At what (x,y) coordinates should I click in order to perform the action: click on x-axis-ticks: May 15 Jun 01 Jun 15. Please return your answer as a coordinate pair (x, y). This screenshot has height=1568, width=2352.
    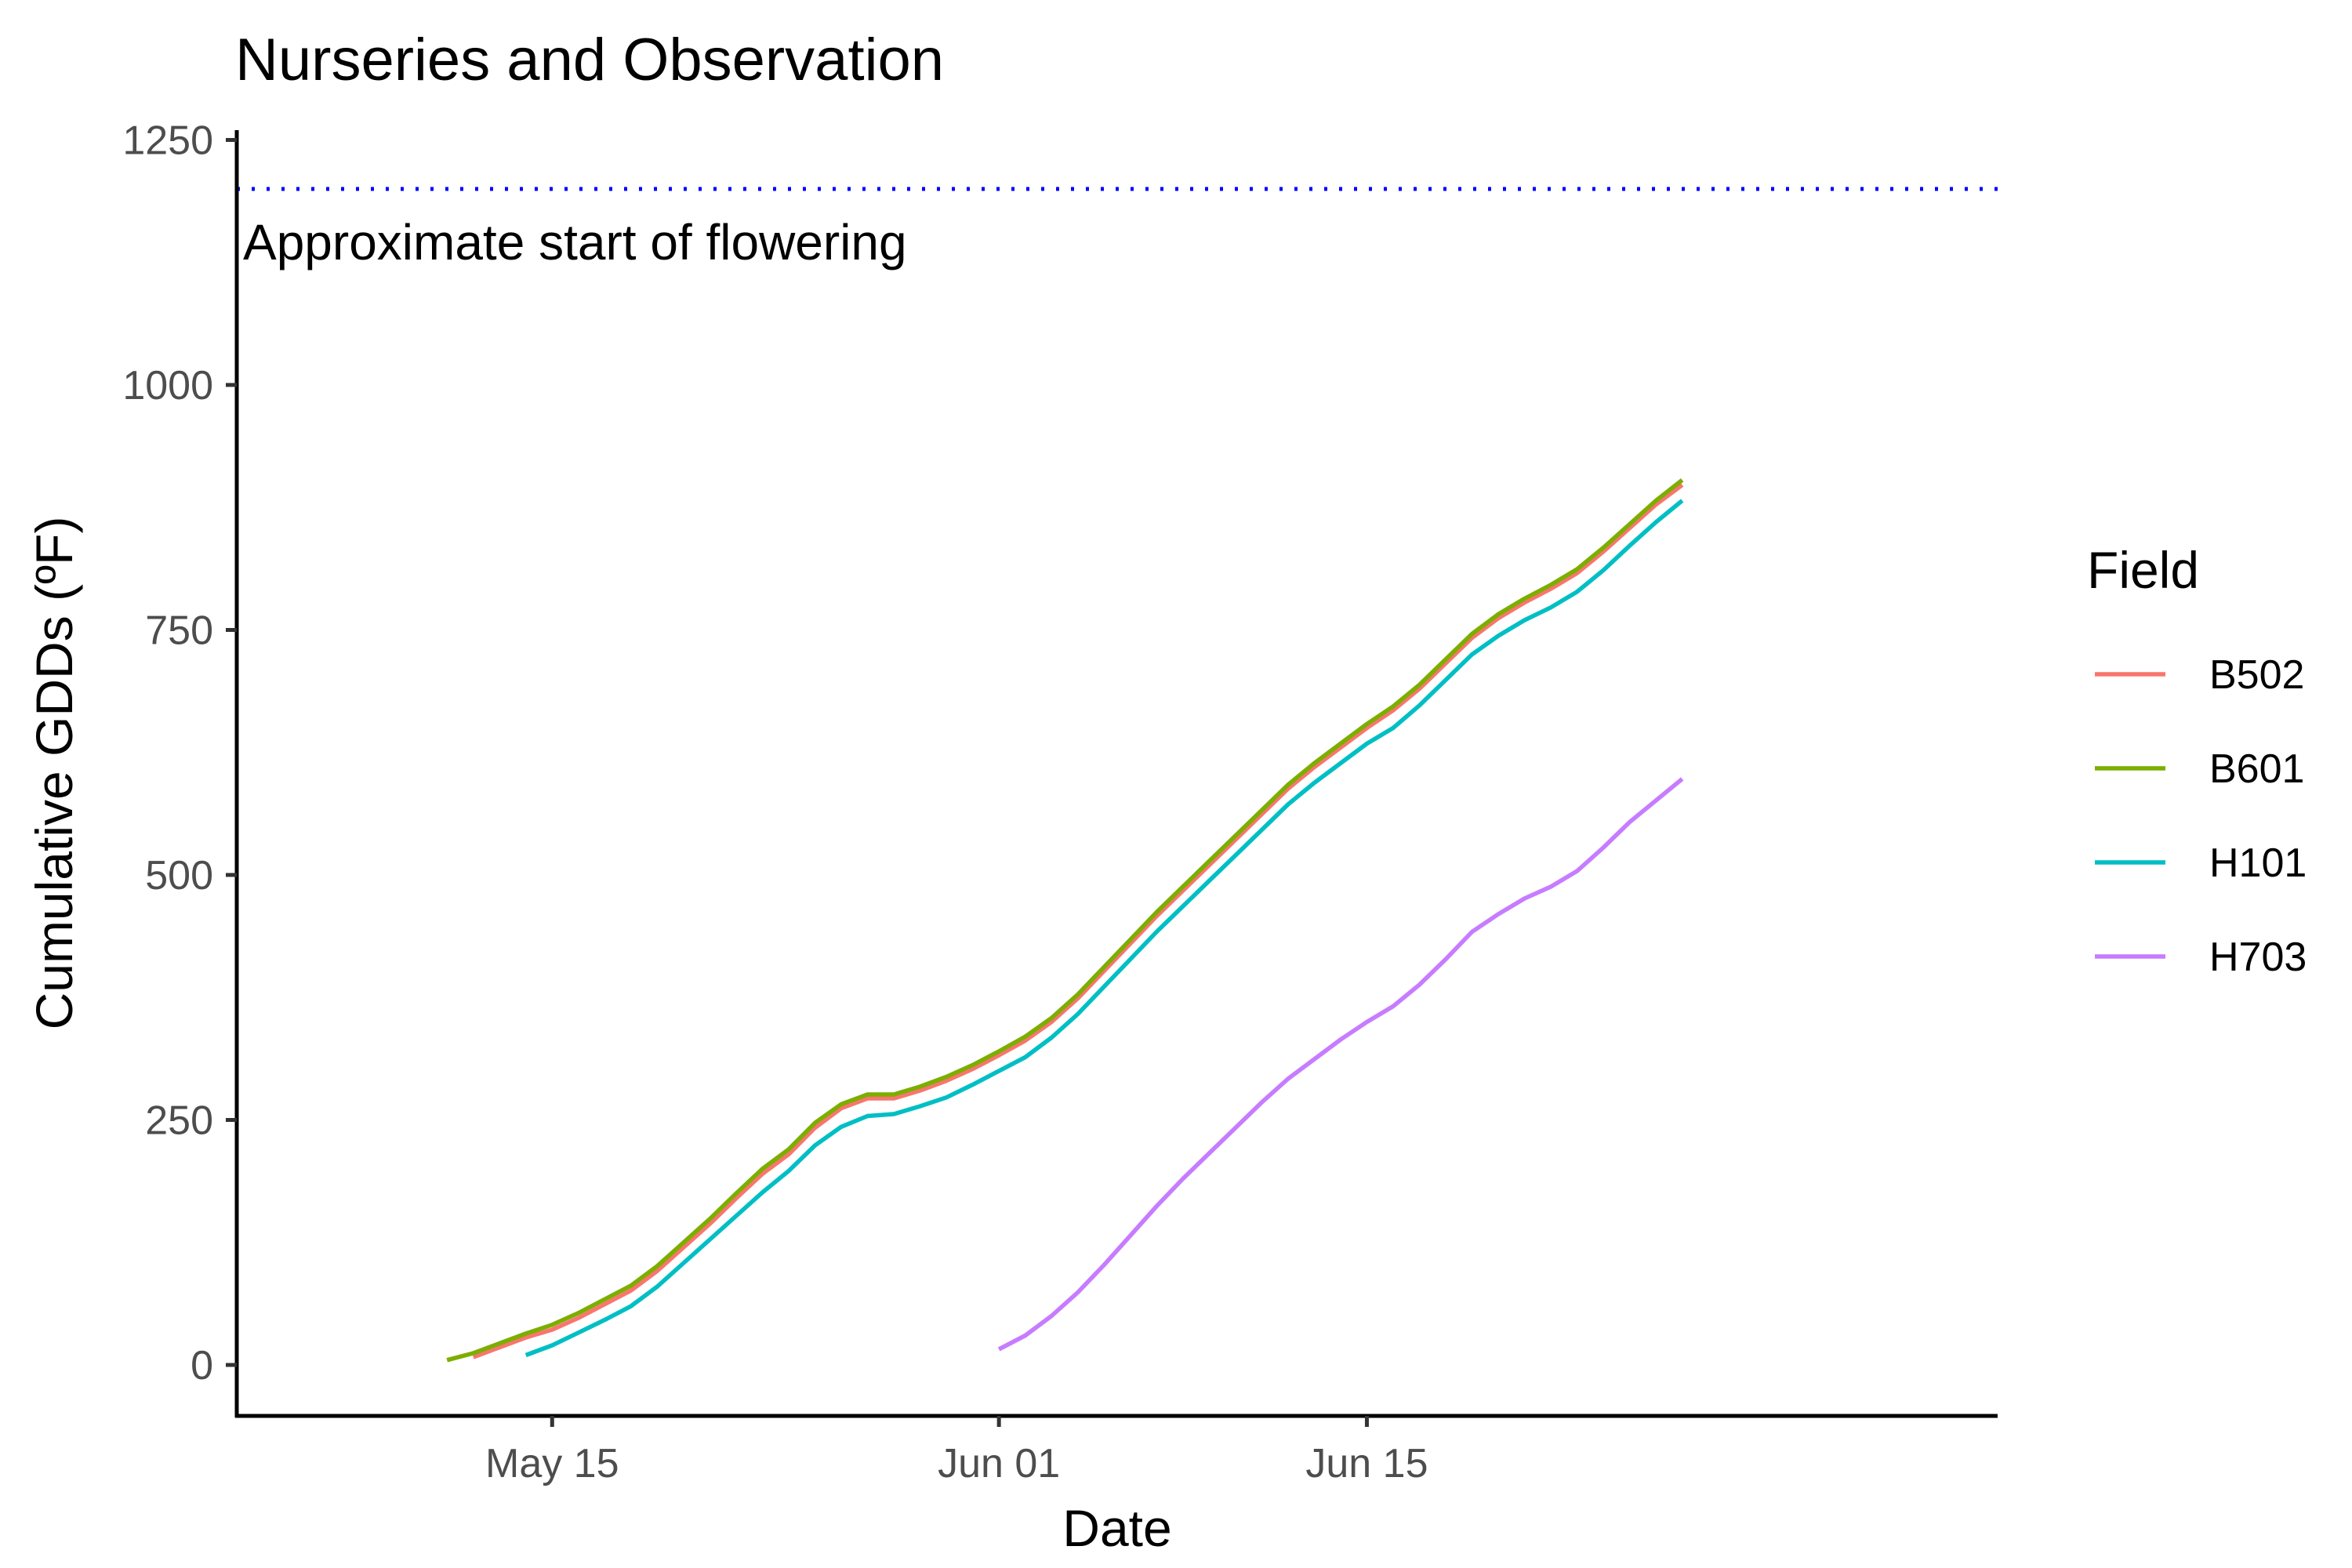
    Looking at the image, I should click on (957, 1451).